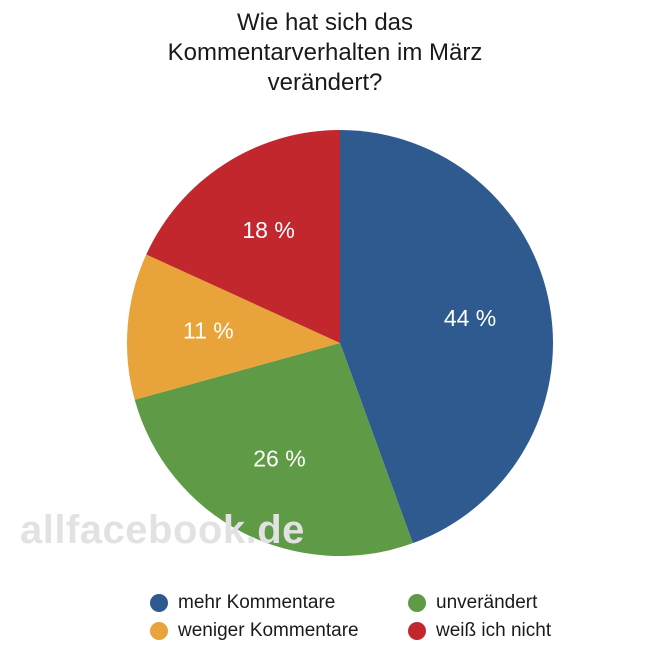 Image resolution: width=650 pixels, height=660 pixels. I want to click on legend-swatch-weniger-kommentare, so click(159, 631).